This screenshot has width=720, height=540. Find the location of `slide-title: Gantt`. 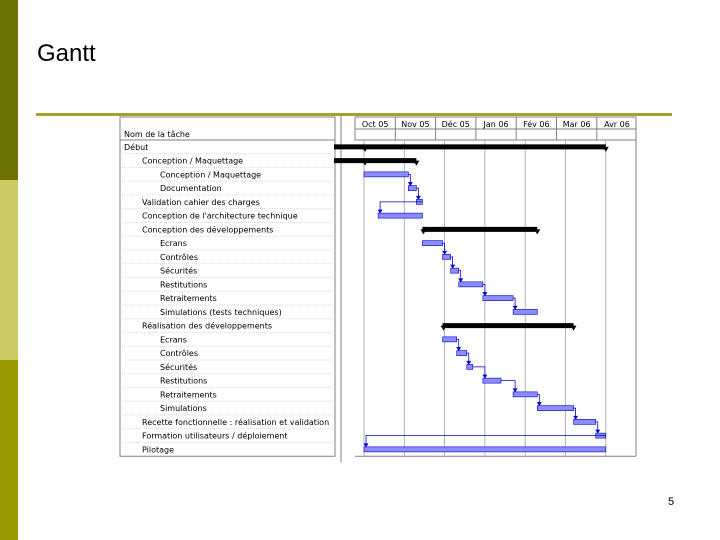

slide-title: Gantt is located at coordinates (66, 53).